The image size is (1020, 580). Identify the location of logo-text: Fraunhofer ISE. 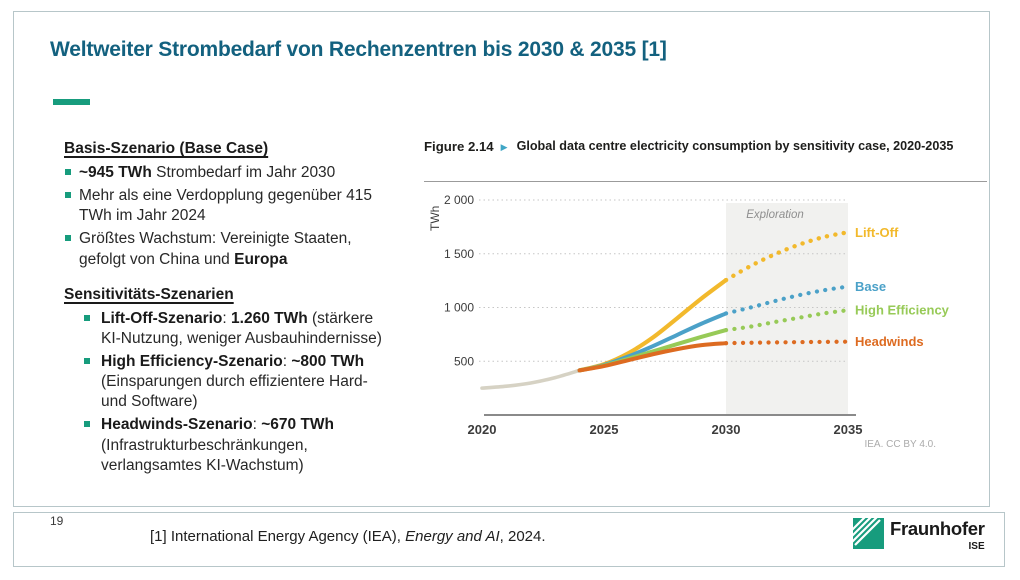
(937, 535).